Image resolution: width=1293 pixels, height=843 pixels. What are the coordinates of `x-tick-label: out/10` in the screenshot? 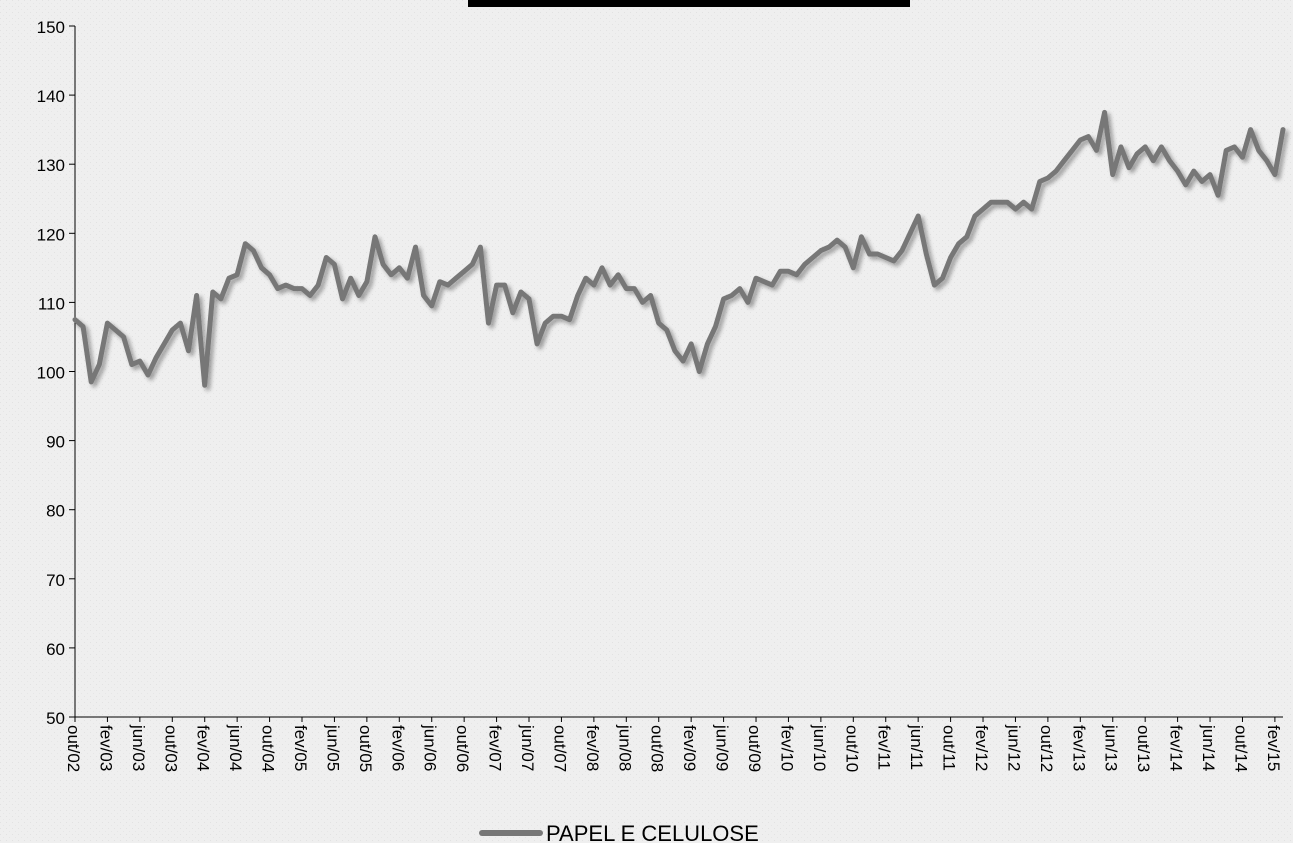 It's located at (851, 748).